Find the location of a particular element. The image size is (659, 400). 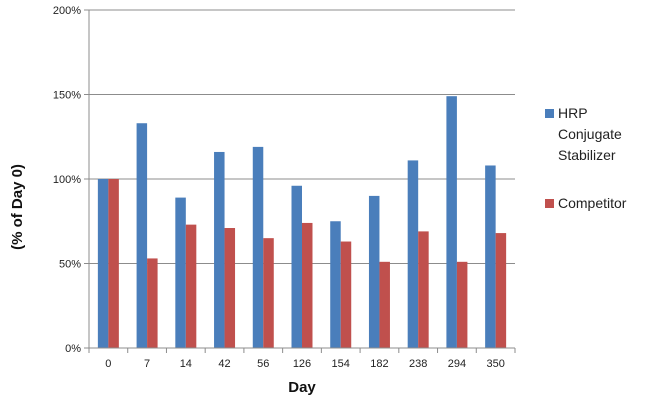

x-tick-label: 126 is located at coordinates (302, 364).